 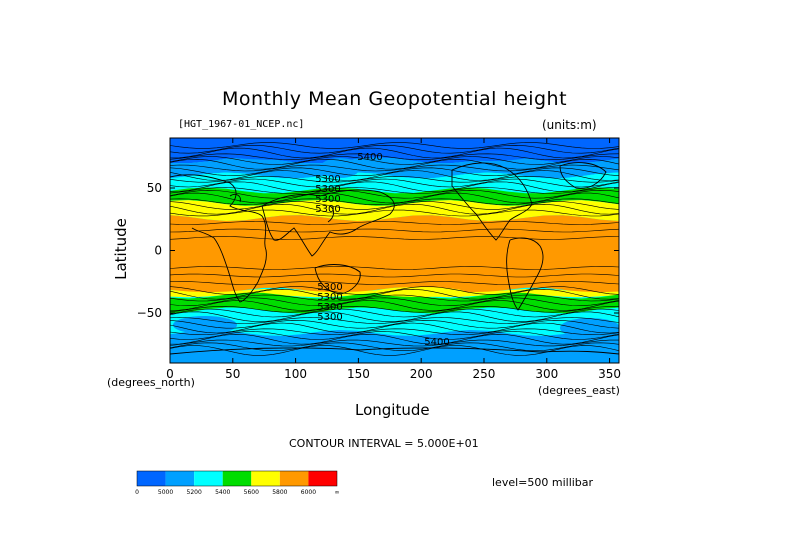 What do you see at coordinates (484, 374) in the screenshot?
I see `x-tick-label: 250` at bounding box center [484, 374].